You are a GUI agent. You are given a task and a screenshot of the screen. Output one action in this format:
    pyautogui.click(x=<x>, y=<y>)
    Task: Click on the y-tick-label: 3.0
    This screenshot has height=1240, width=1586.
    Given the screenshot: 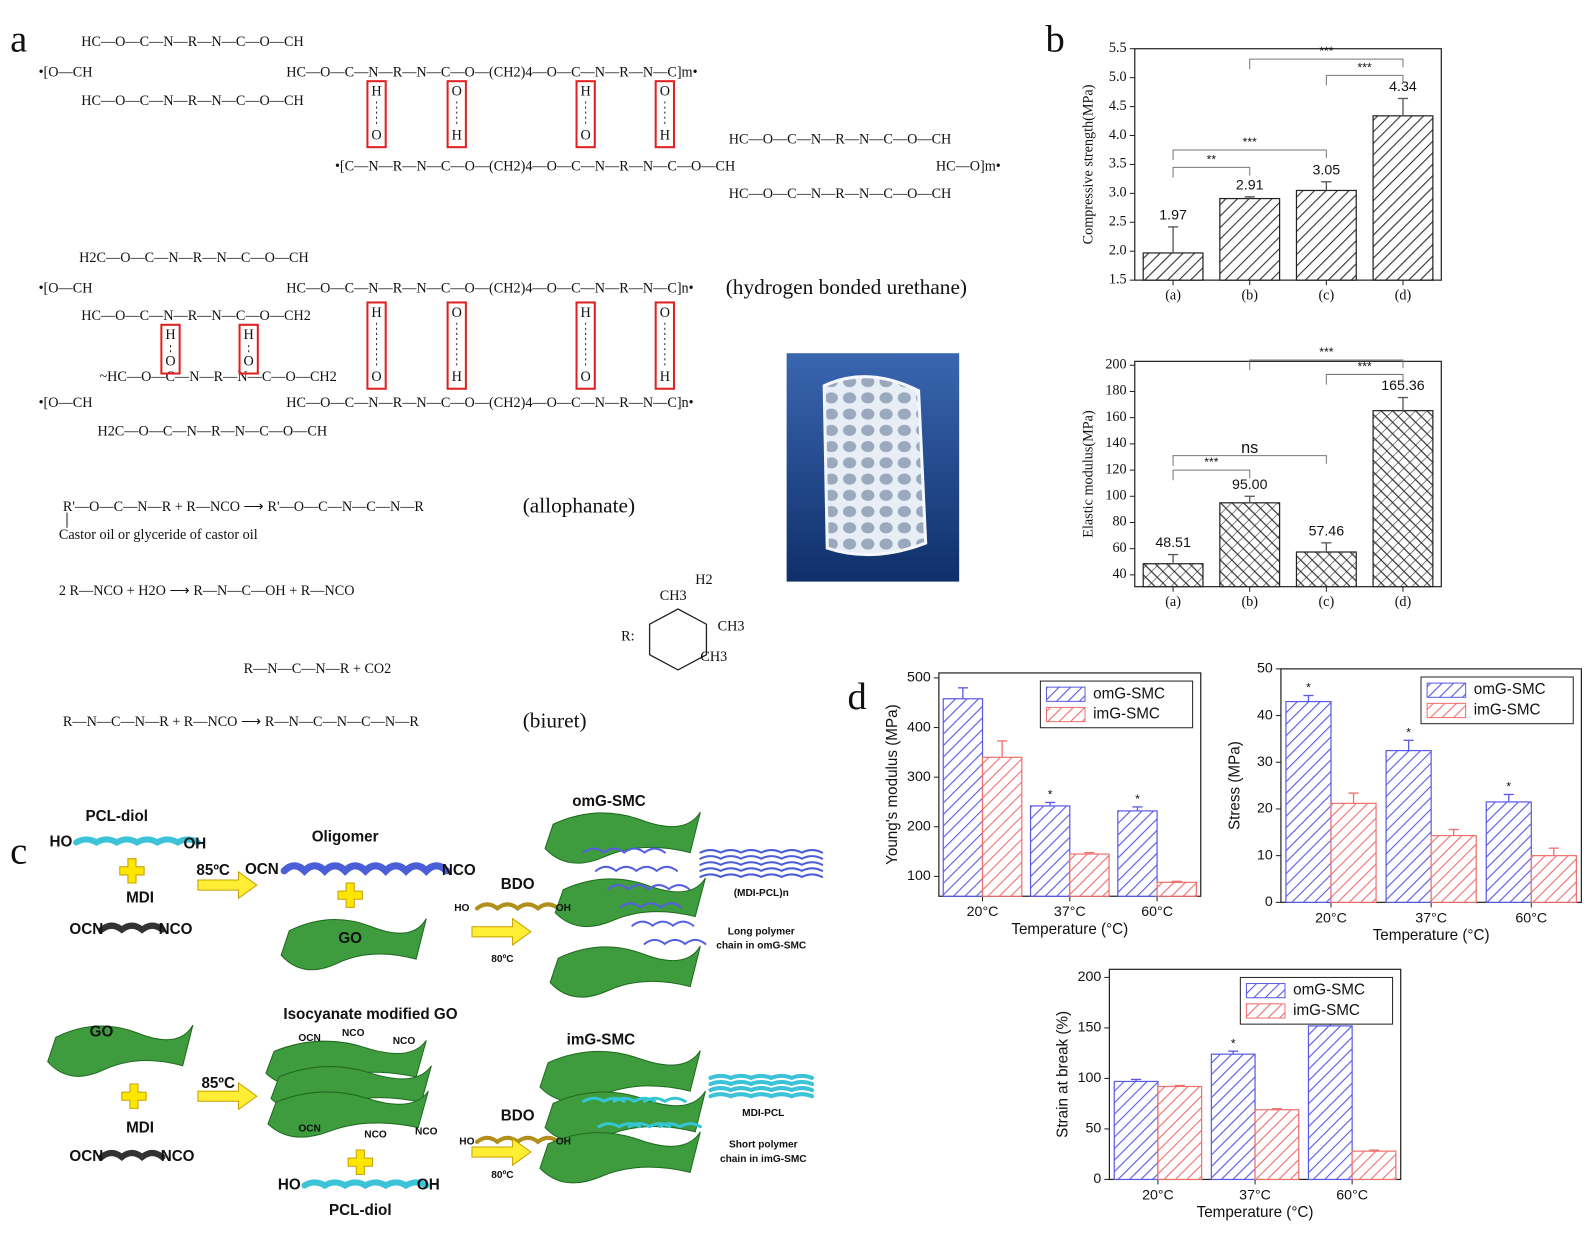 What is the action you would take?
    pyautogui.click(x=1118, y=193)
    